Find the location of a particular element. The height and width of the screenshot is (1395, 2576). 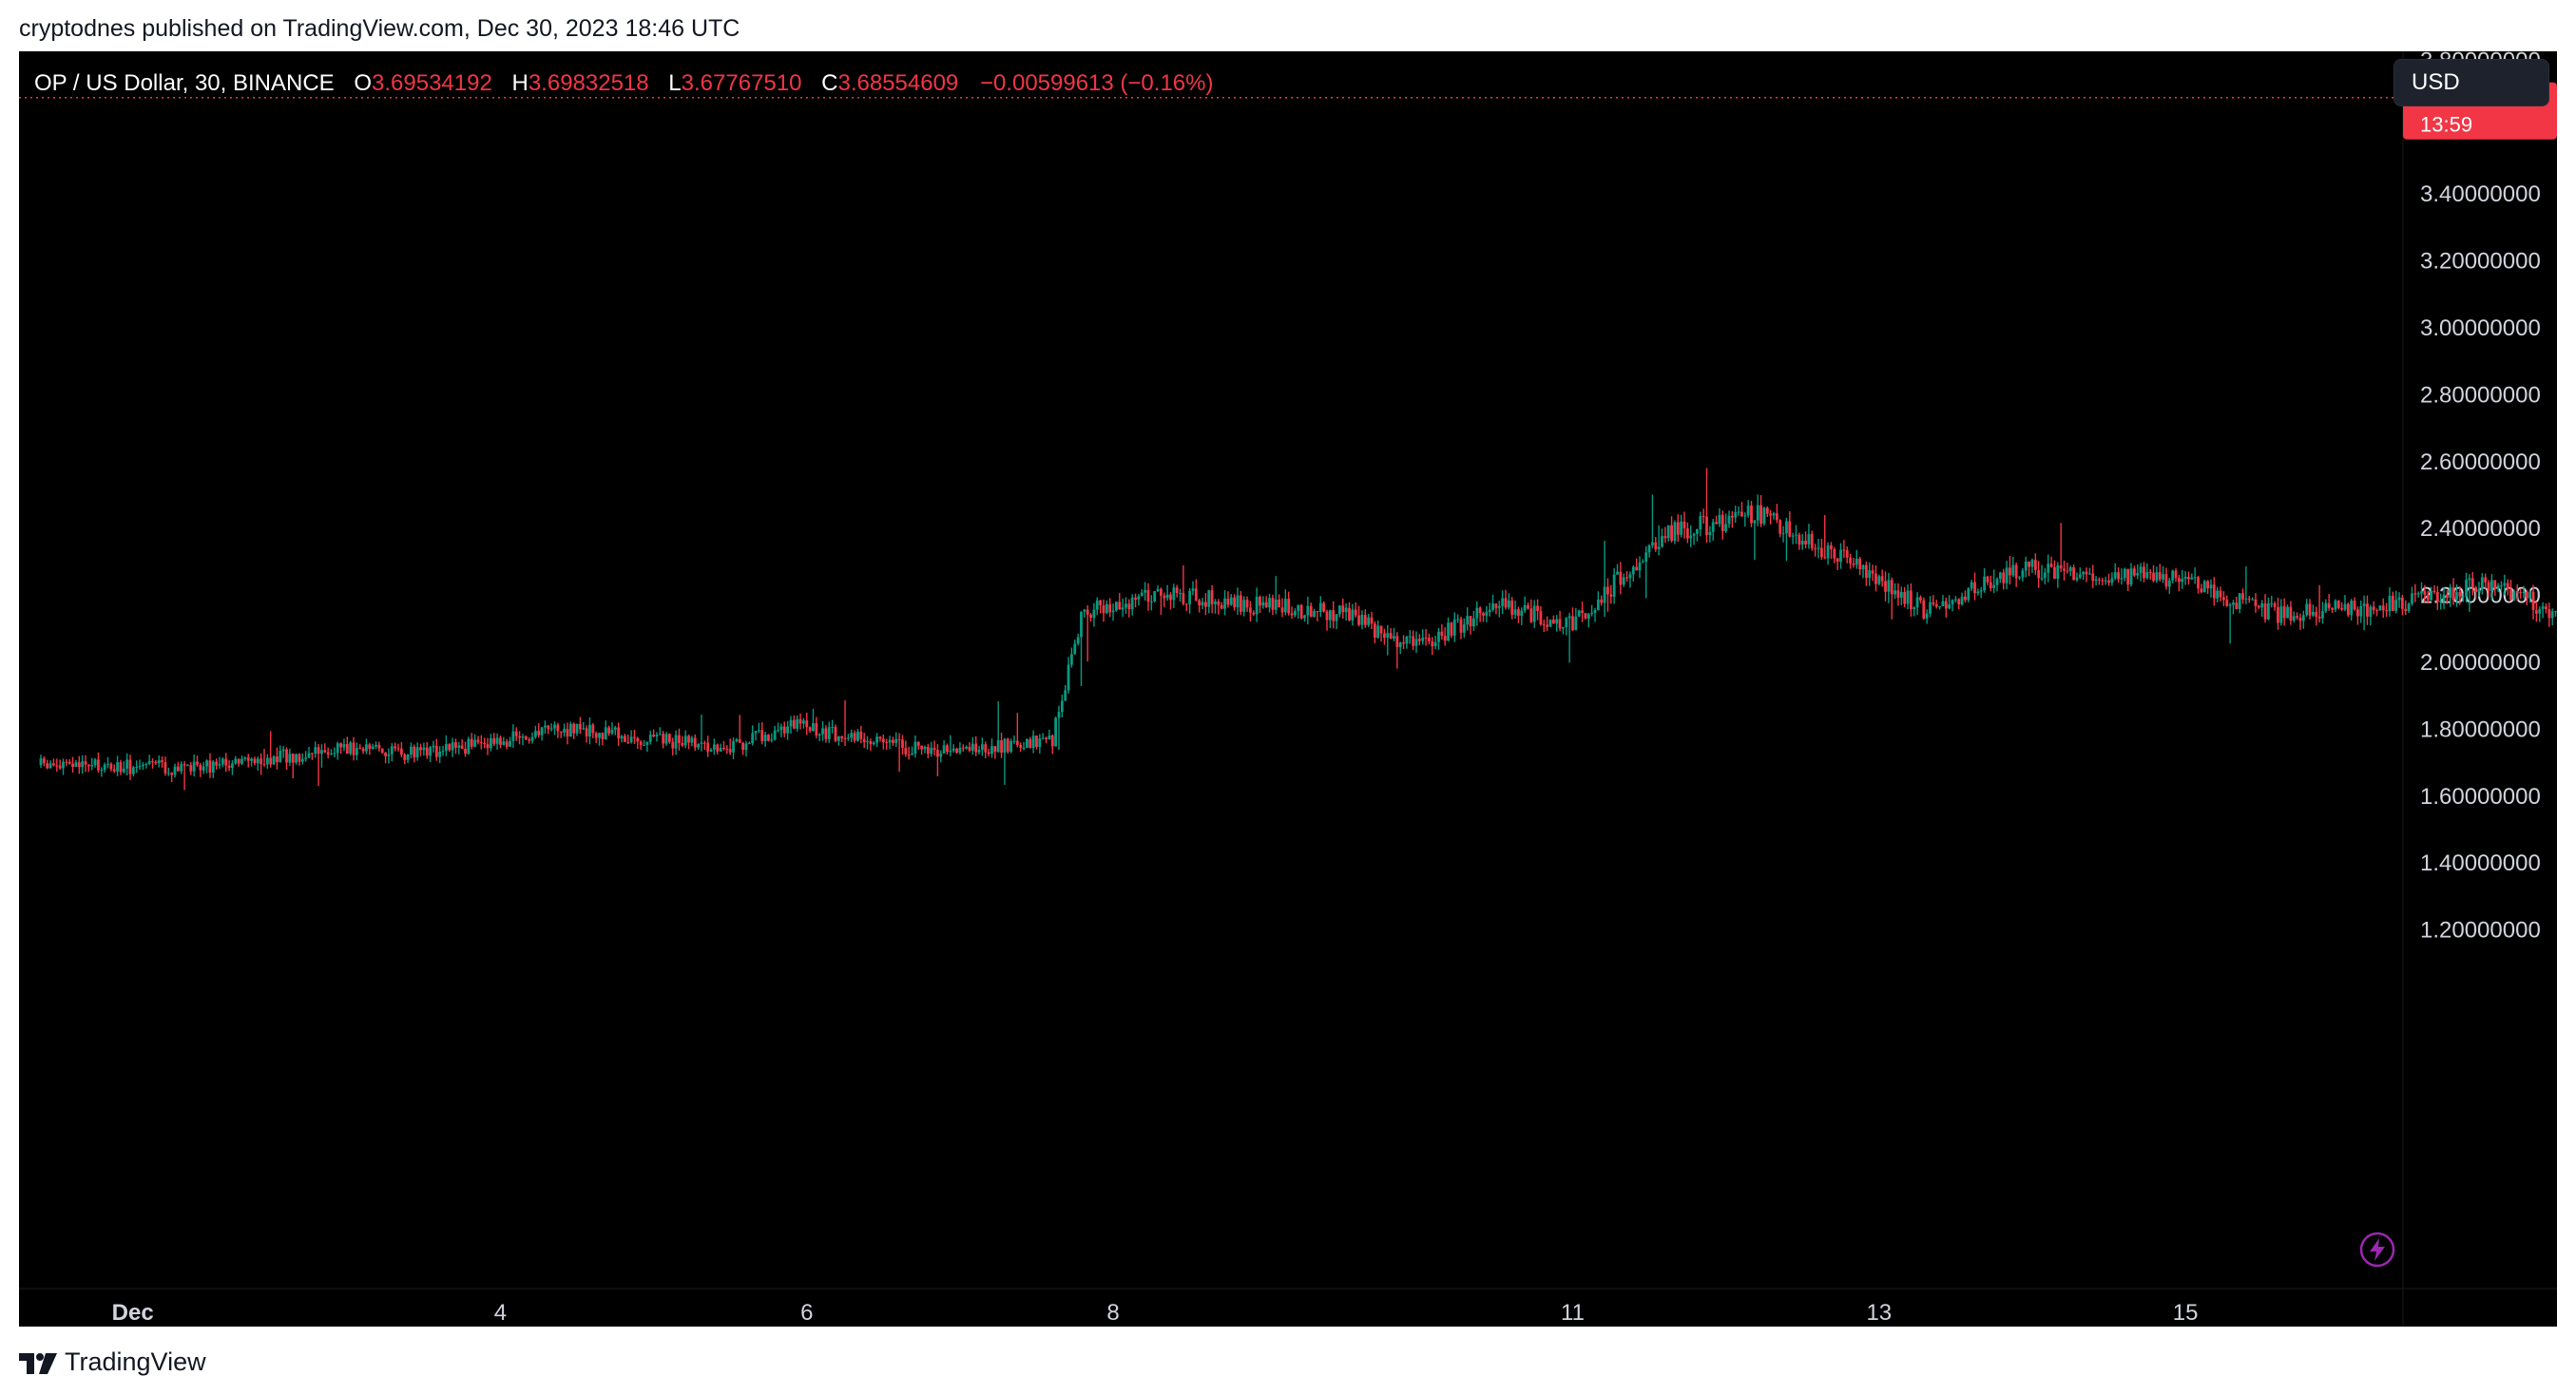

lightning-icon is located at coordinates (2377, 1250).